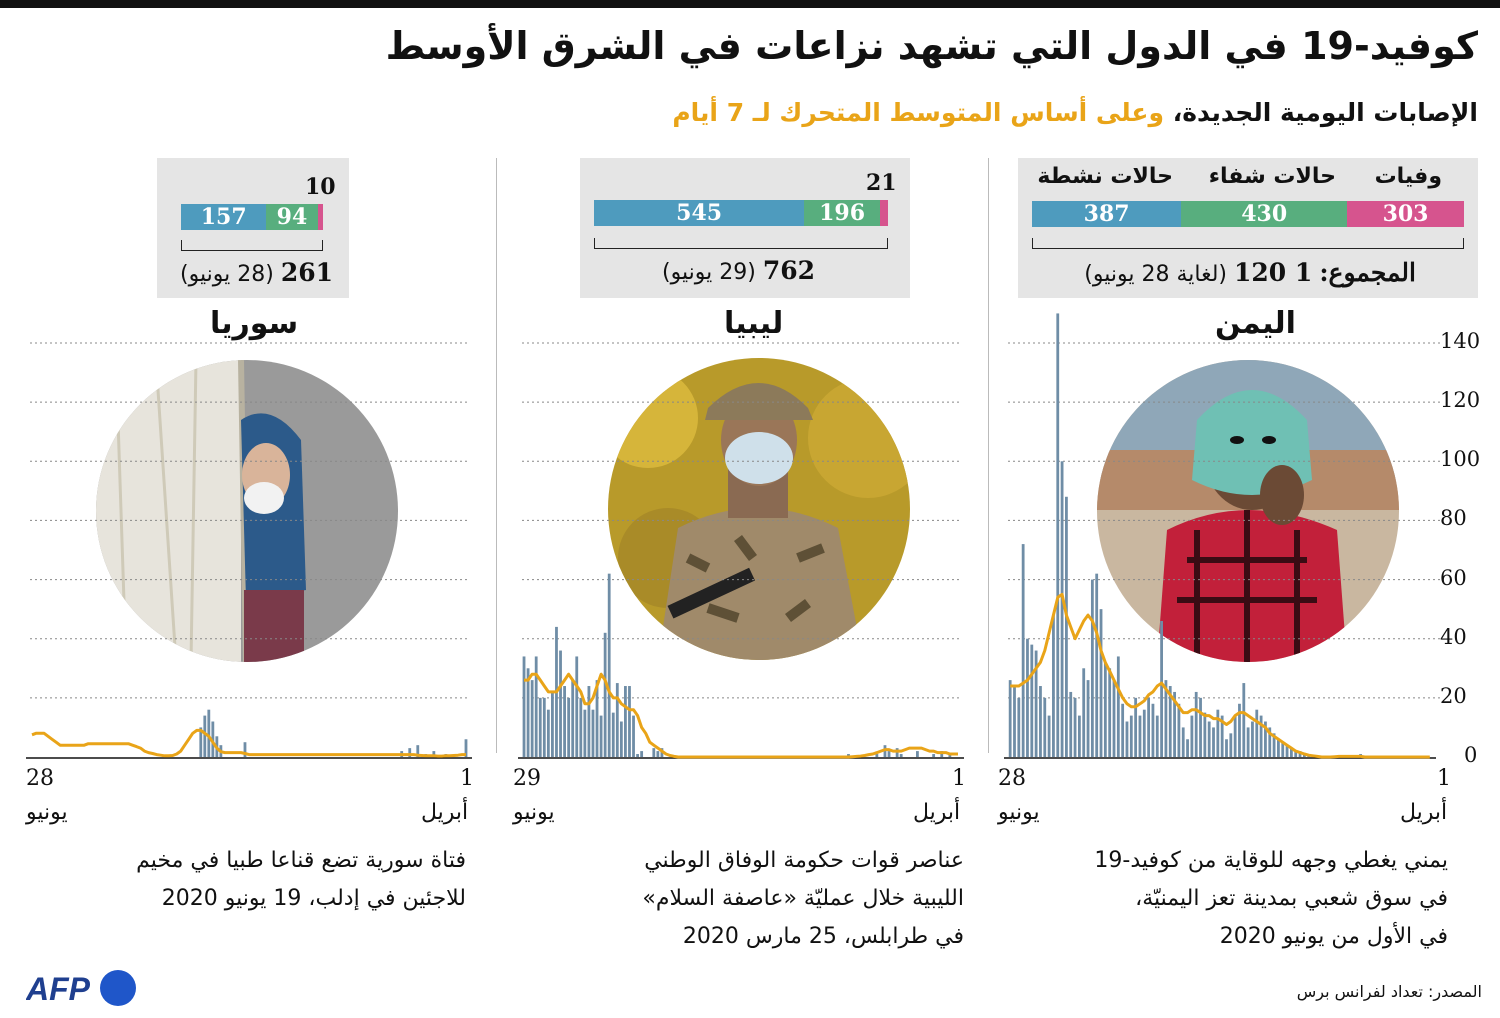 The image size is (1500, 1018). What do you see at coordinates (918, 112) in the screenshot?
I see `subtitle-highlight: وعلى أساس المتوسط المتحرك لـ 7 أيام` at bounding box center [918, 112].